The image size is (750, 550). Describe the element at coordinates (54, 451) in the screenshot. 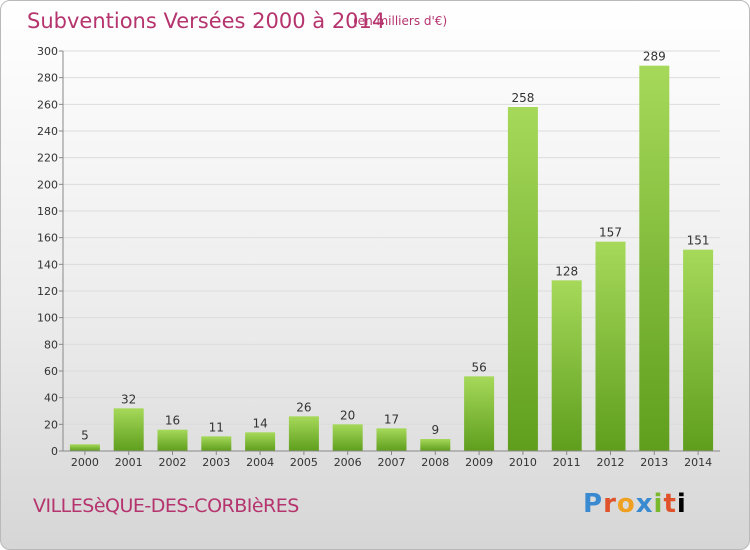

I see `y-tick-label: 0` at that location.